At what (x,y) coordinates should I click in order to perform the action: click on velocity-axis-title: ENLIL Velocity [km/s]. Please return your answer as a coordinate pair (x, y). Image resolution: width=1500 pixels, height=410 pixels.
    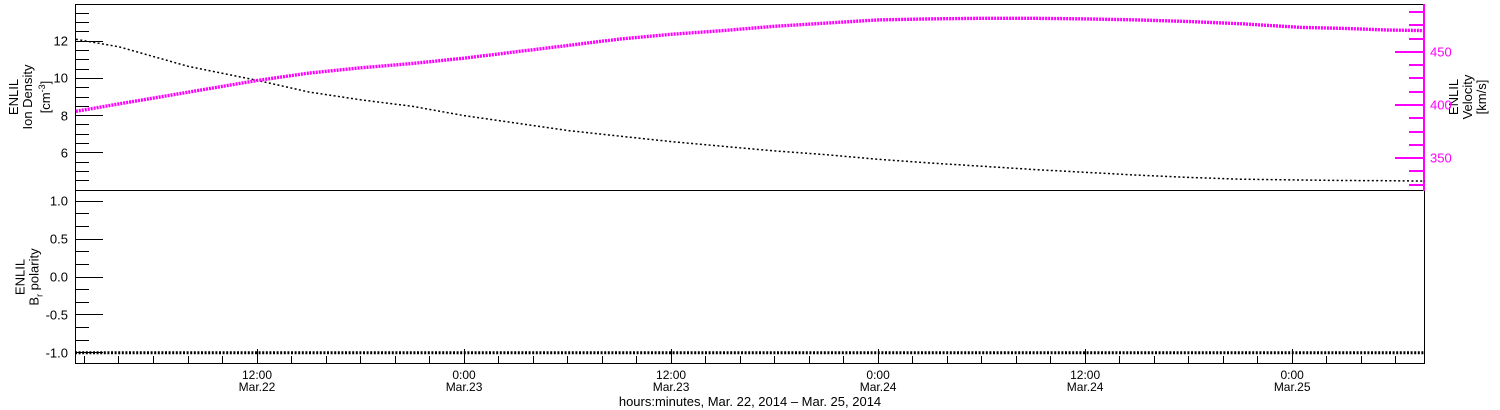
    Looking at the image, I should click on (1467, 97).